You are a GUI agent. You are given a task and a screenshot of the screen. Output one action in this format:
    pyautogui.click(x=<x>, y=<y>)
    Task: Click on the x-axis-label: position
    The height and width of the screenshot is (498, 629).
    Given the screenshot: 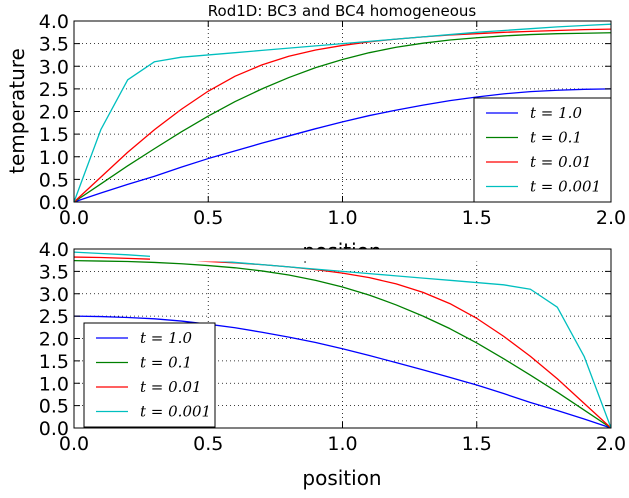 What is the action you would take?
    pyautogui.click(x=341, y=478)
    